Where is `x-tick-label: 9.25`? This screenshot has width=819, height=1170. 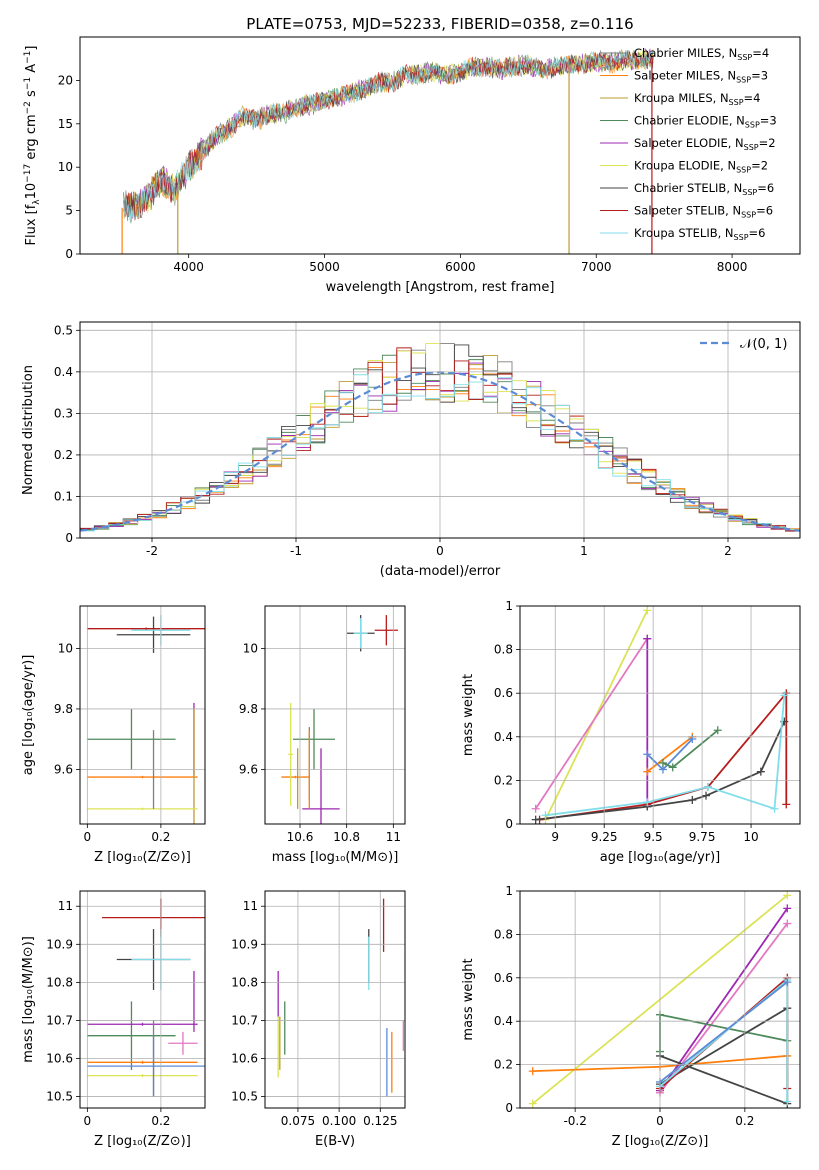 x-tick-label: 9.25 is located at coordinates (604, 837).